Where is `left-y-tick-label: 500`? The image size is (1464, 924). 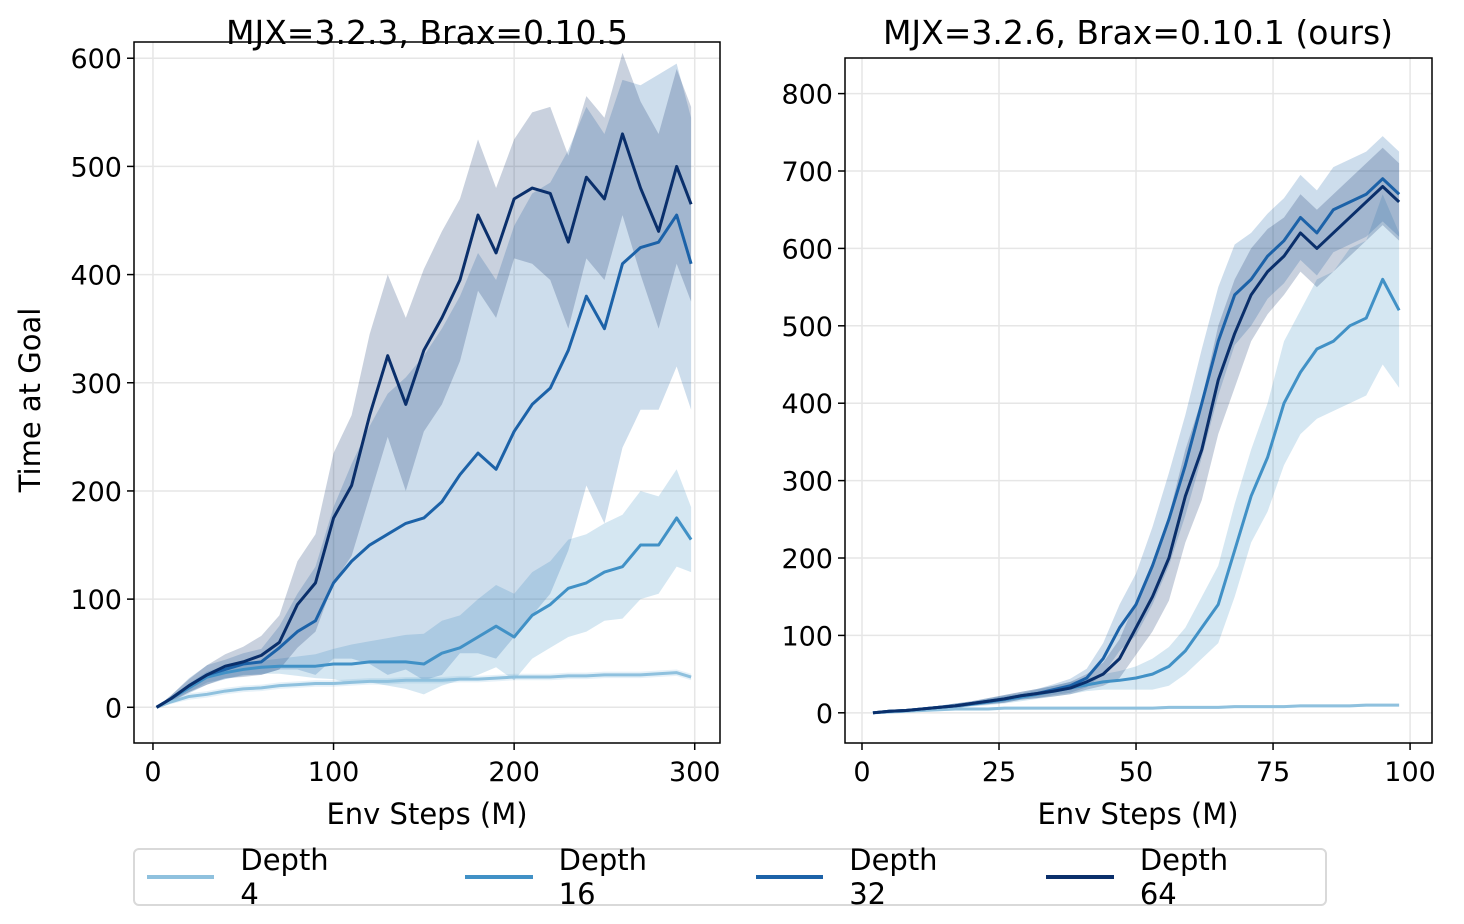 left-y-tick-label: 500 is located at coordinates (96, 167).